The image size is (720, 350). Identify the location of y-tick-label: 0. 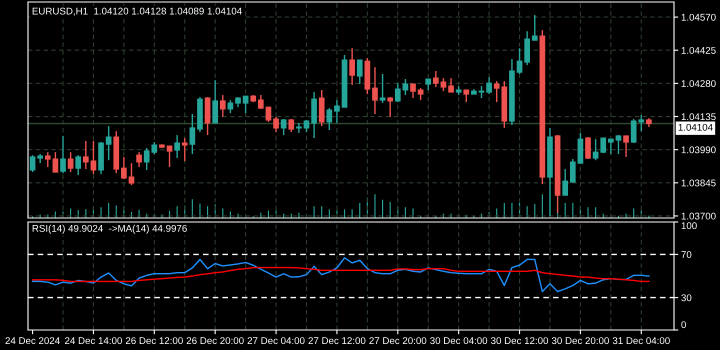
(683, 324).